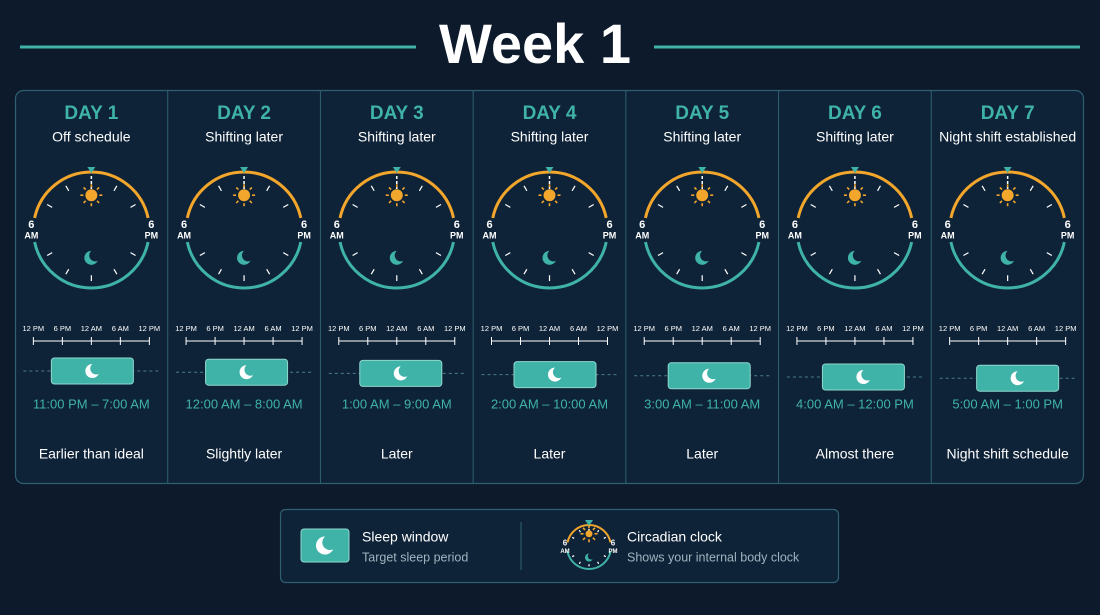  Describe the element at coordinates (713, 557) in the screenshot. I see `legend-description: Shows your internal body clock` at that location.